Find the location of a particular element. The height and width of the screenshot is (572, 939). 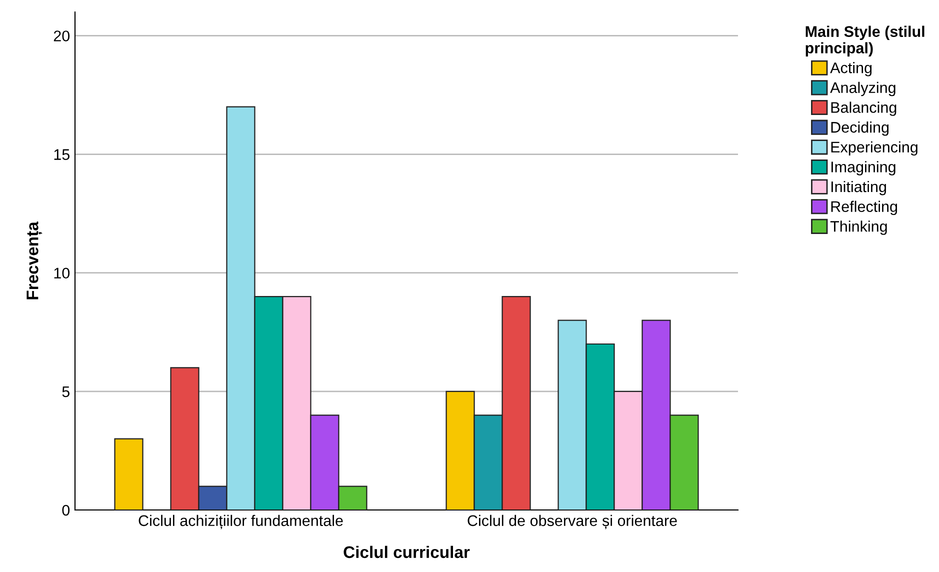

bar is located at coordinates (129, 474).